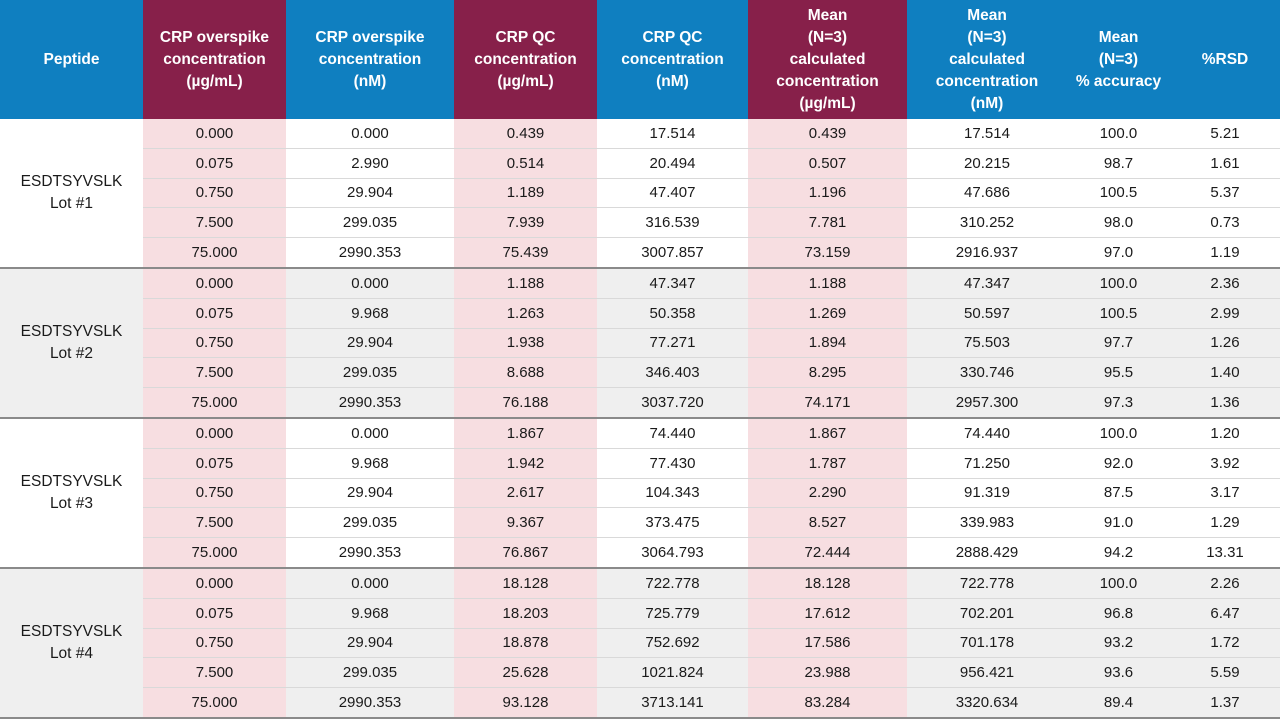 This screenshot has height=719, width=1280. What do you see at coordinates (672, 493) in the screenshot?
I see `cell-qc-nm: 104.343` at bounding box center [672, 493].